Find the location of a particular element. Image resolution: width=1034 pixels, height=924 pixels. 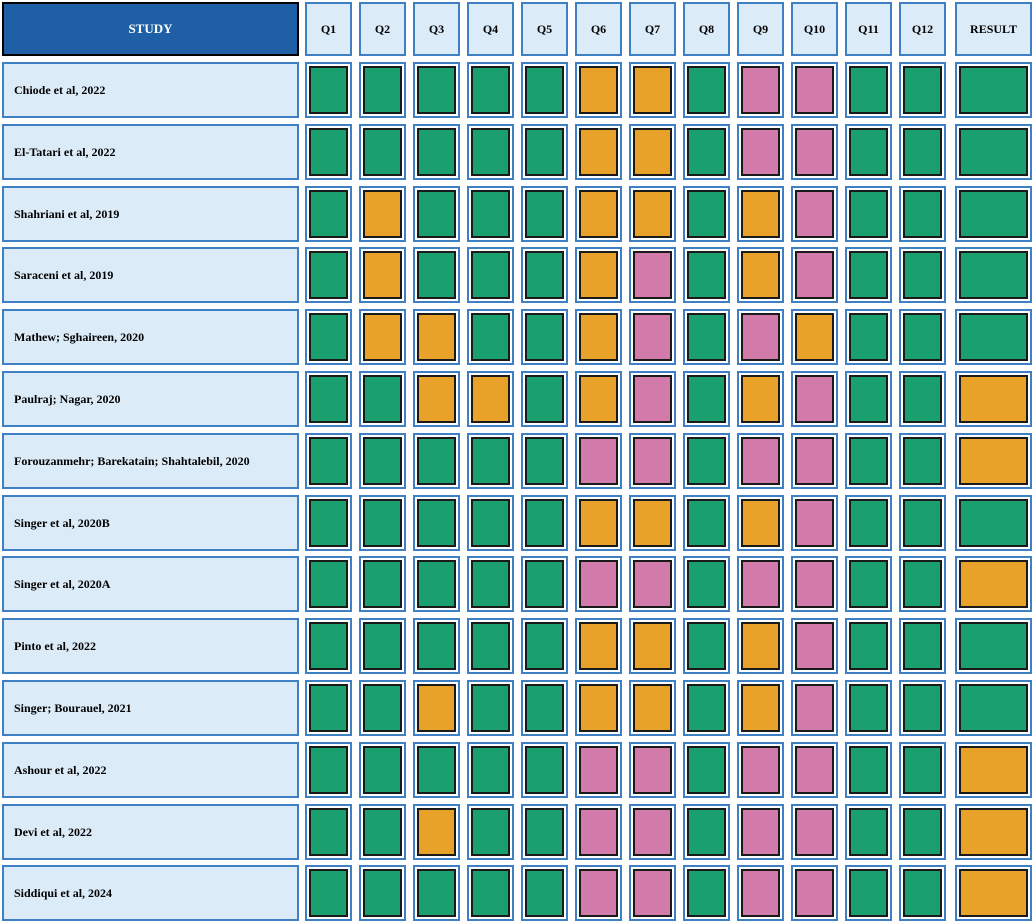

study-label: Shahriani et al, 2019 is located at coordinates (150, 214).